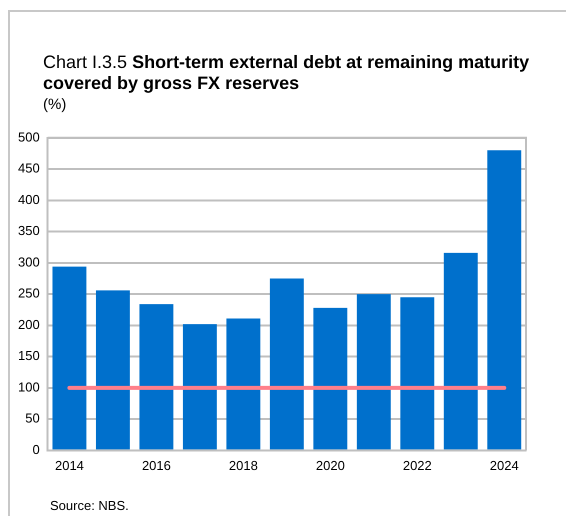  What do you see at coordinates (286, 72) in the screenshot?
I see `chart-title: Chart I.3.5 Short-term external debt at remaining maturity covered by gross FX reserves` at bounding box center [286, 72].